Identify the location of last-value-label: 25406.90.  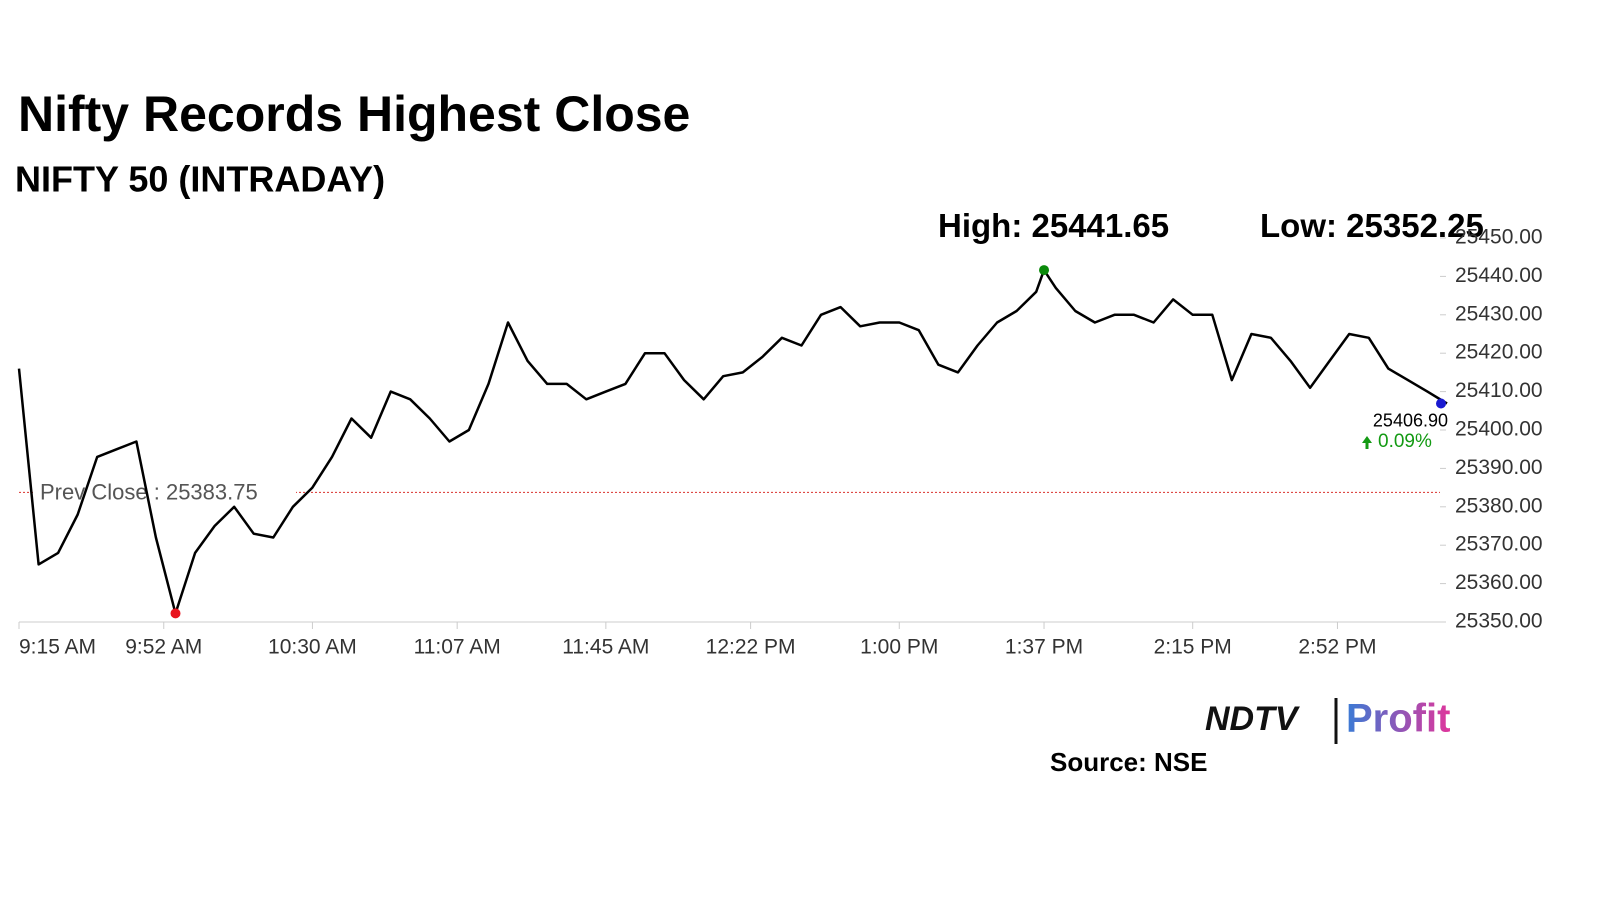
(1410, 420).